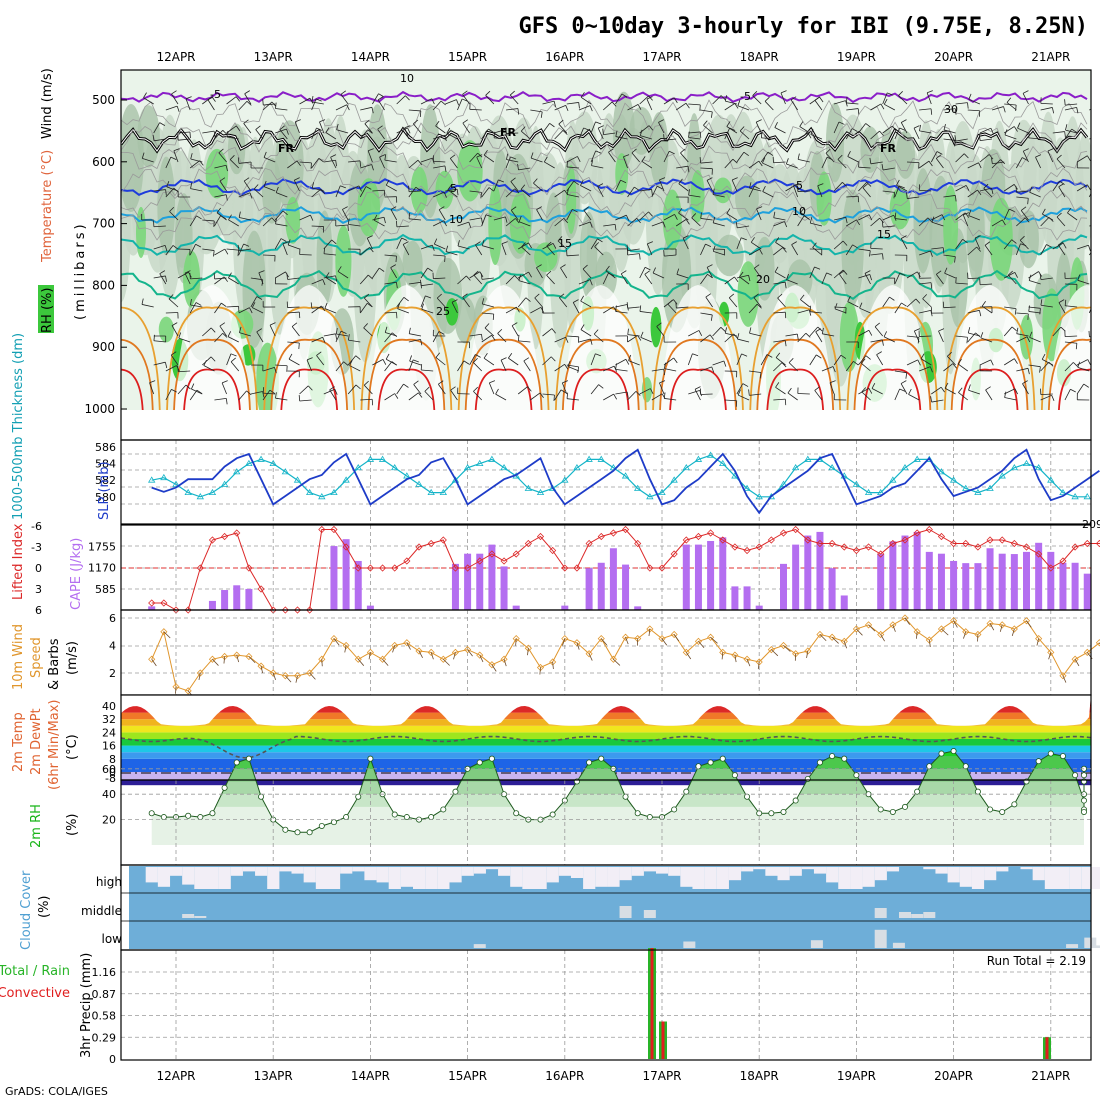 The width and height of the screenshot is (1100, 1100). Describe the element at coordinates (617, 800) in the screenshot. I see `rh-band` at that location.